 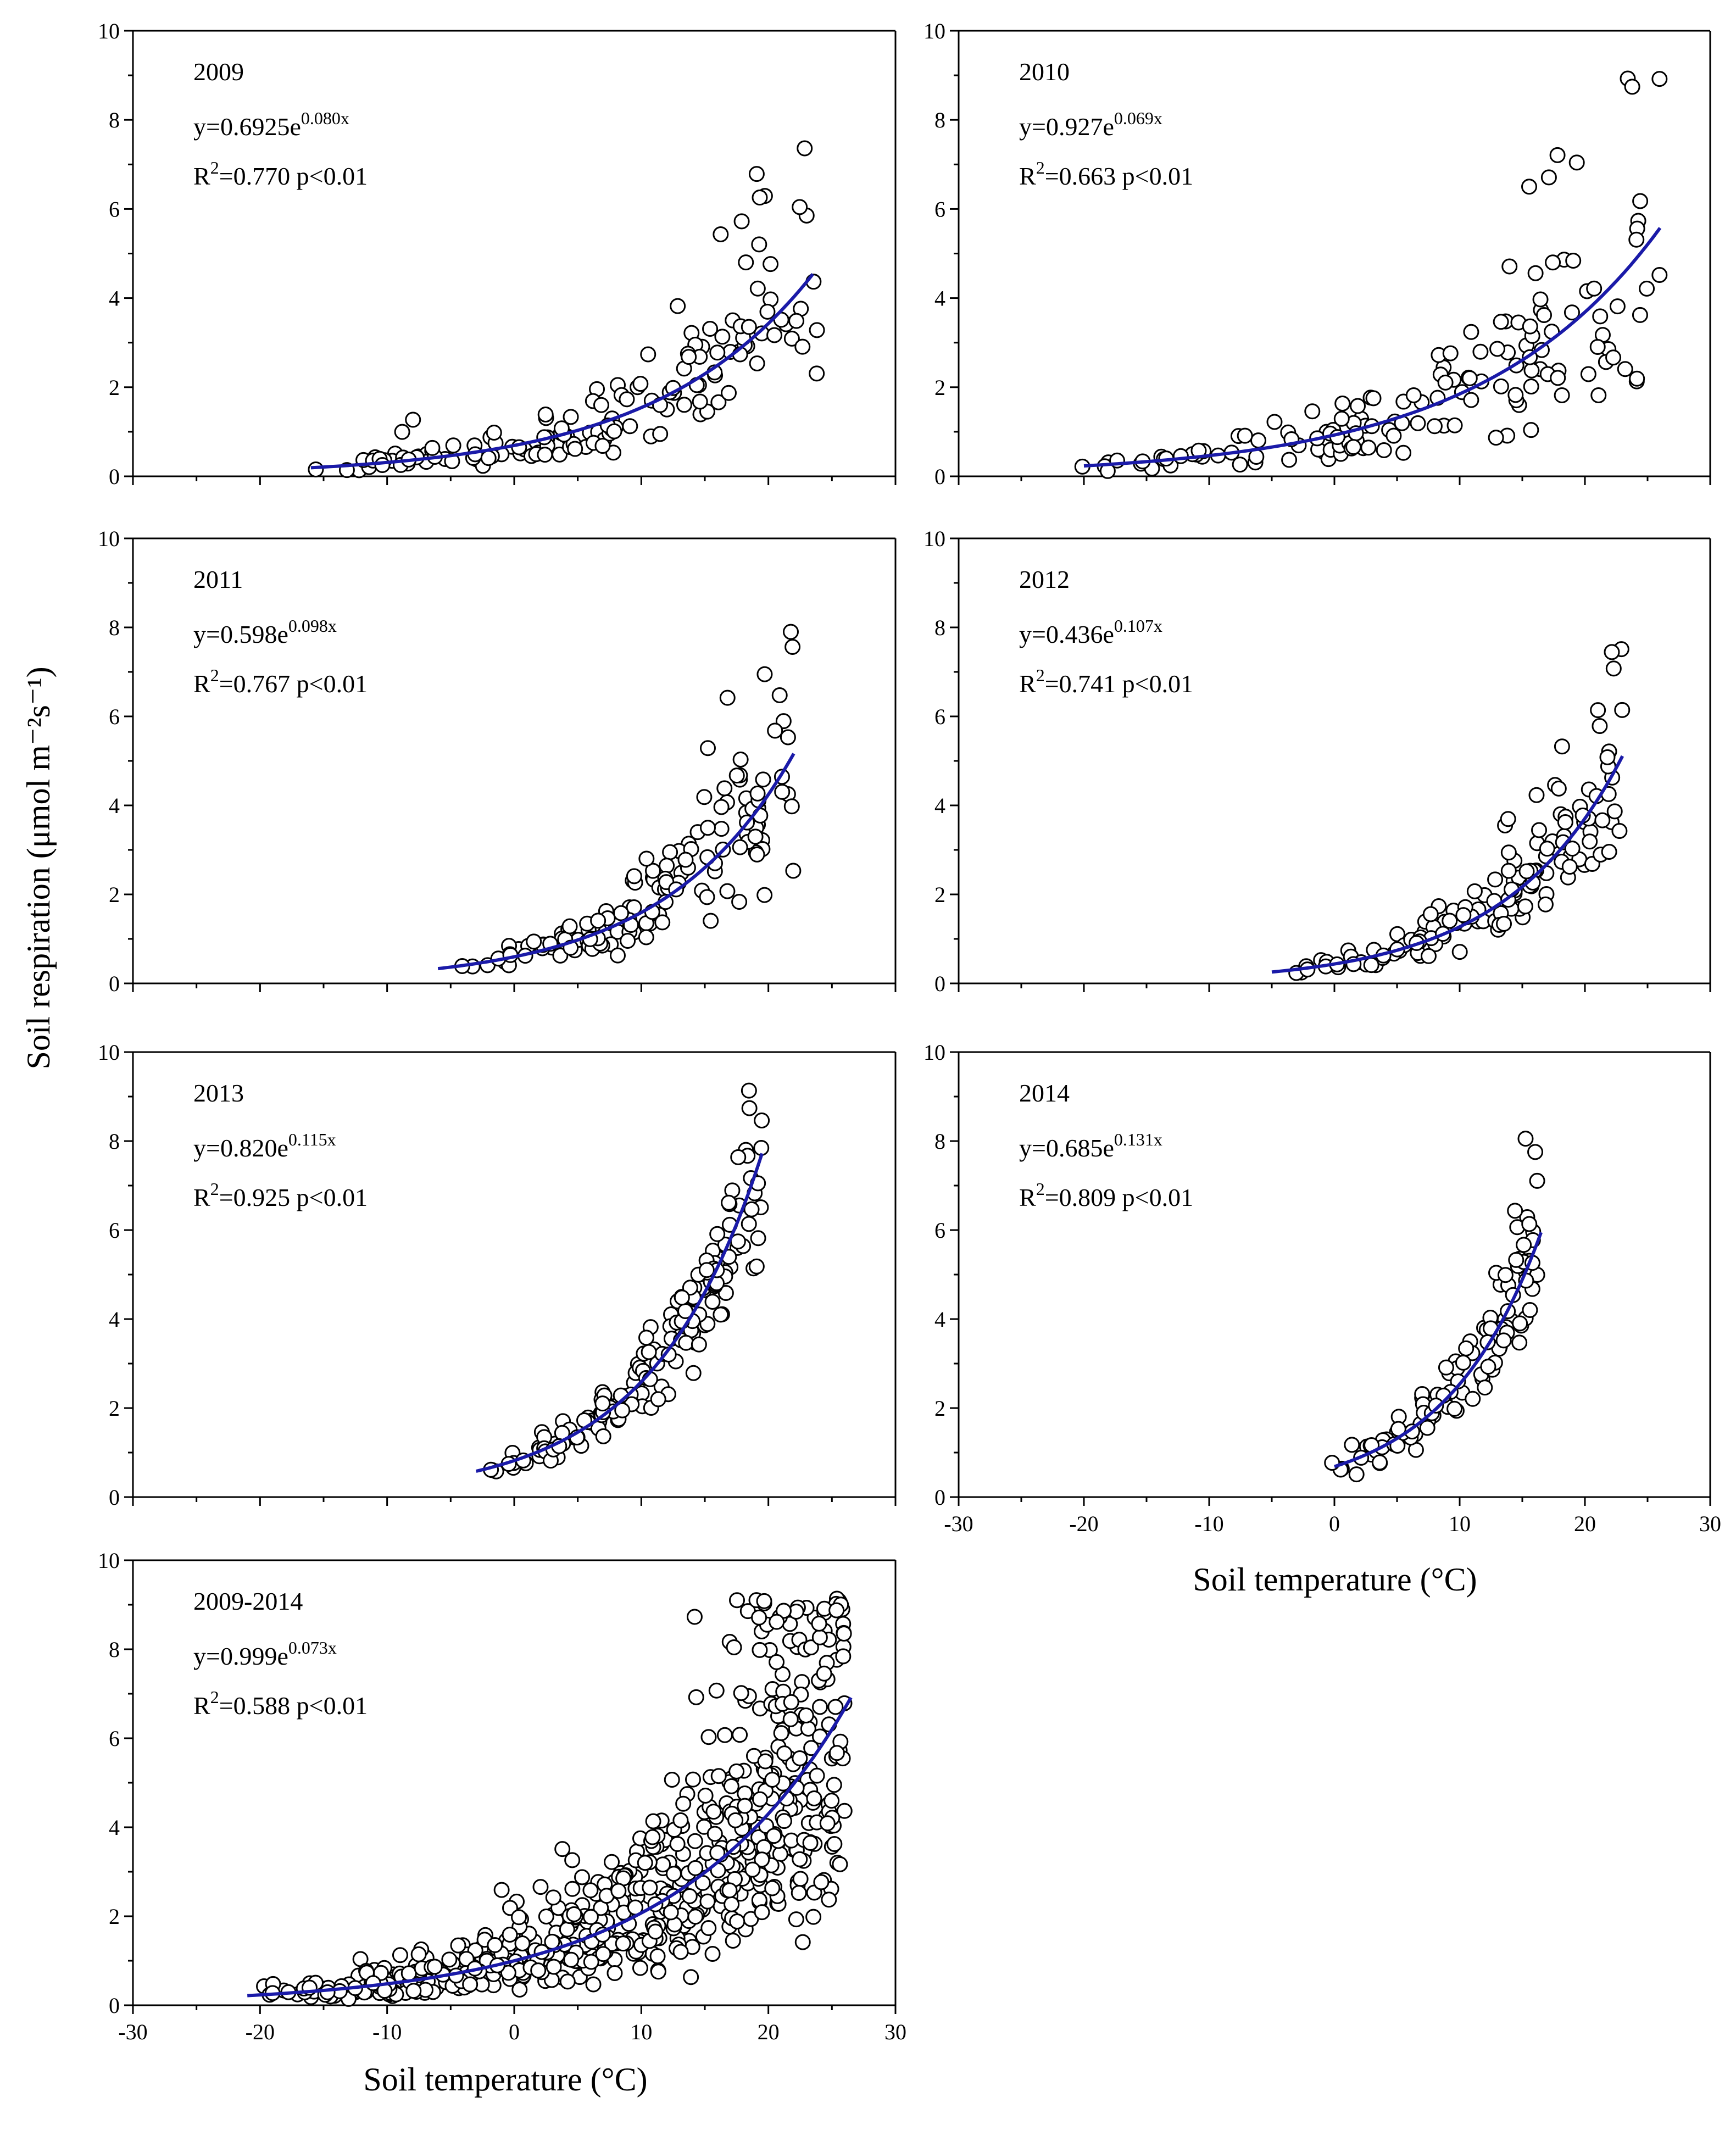 What do you see at coordinates (769, 2032) in the screenshot?
I see `x-tick-label: 20` at bounding box center [769, 2032].